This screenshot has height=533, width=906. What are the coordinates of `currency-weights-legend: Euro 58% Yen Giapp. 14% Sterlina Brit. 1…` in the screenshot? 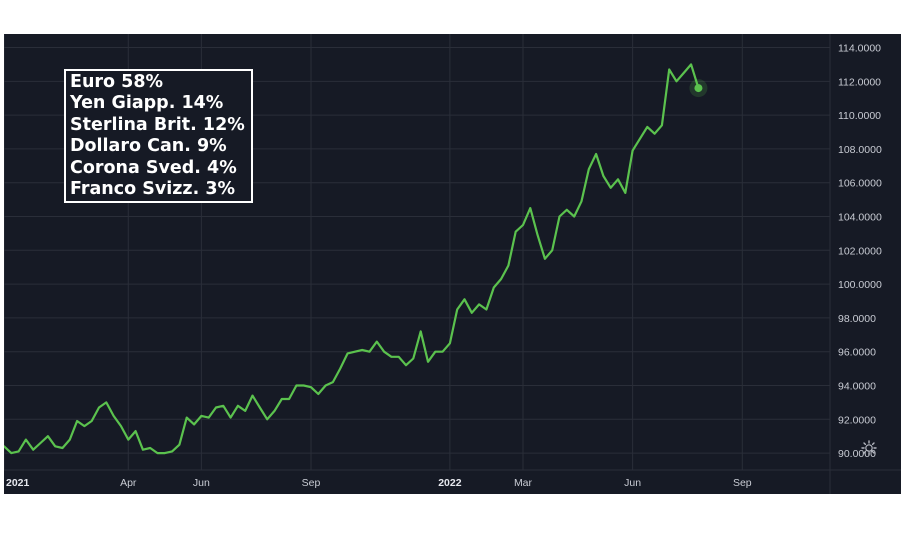 It's located at (158, 136).